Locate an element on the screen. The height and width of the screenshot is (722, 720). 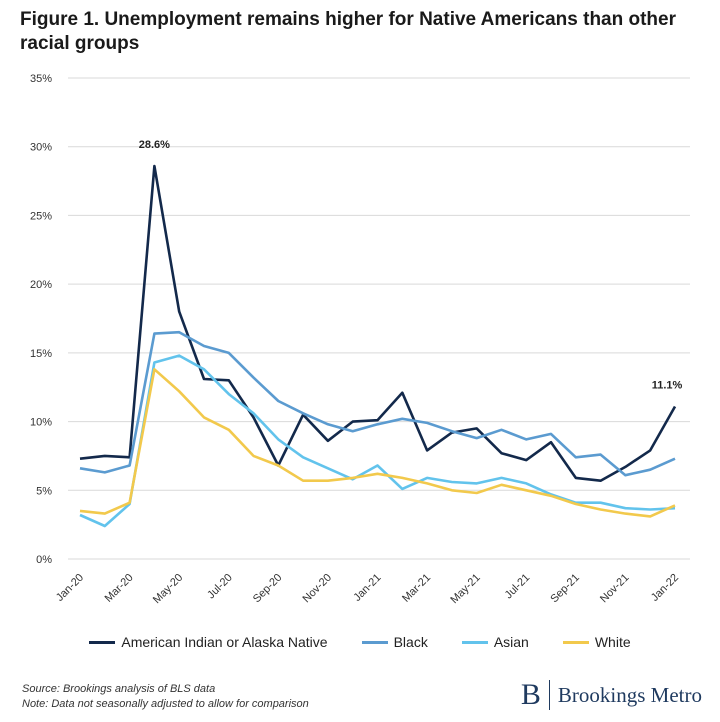
y-tick-label: 30% is located at coordinates (41, 148).